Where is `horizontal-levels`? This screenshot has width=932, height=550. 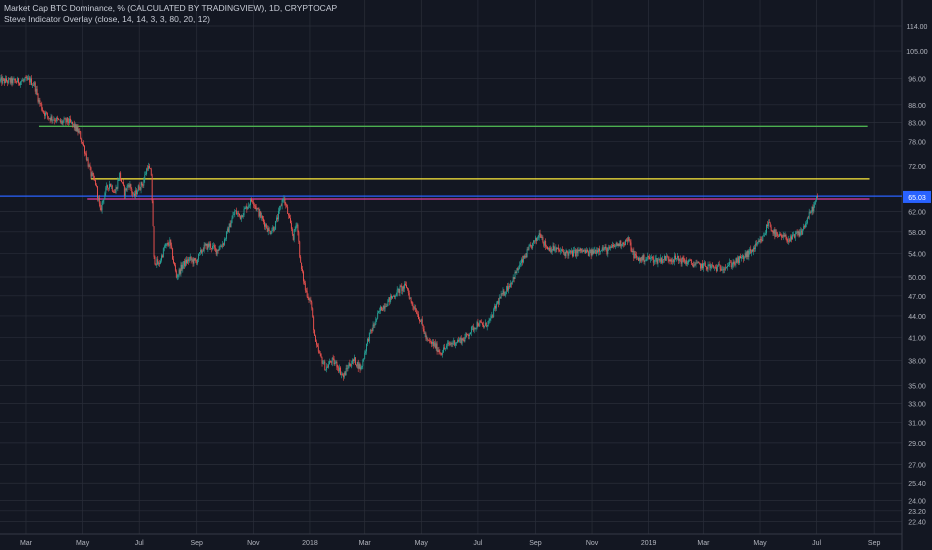 horizontal-levels is located at coordinates (451, 162).